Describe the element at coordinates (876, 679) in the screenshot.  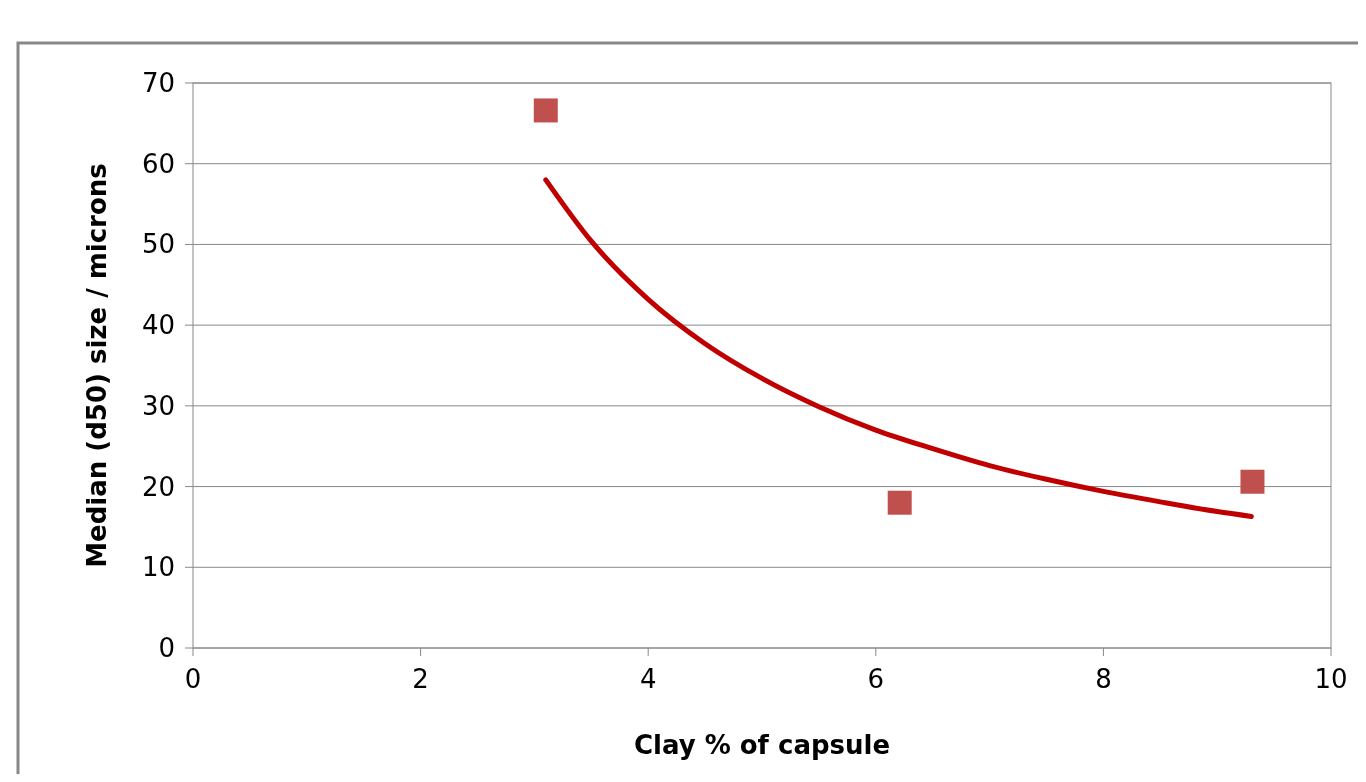
I see `x-tick-label: 6` at that location.